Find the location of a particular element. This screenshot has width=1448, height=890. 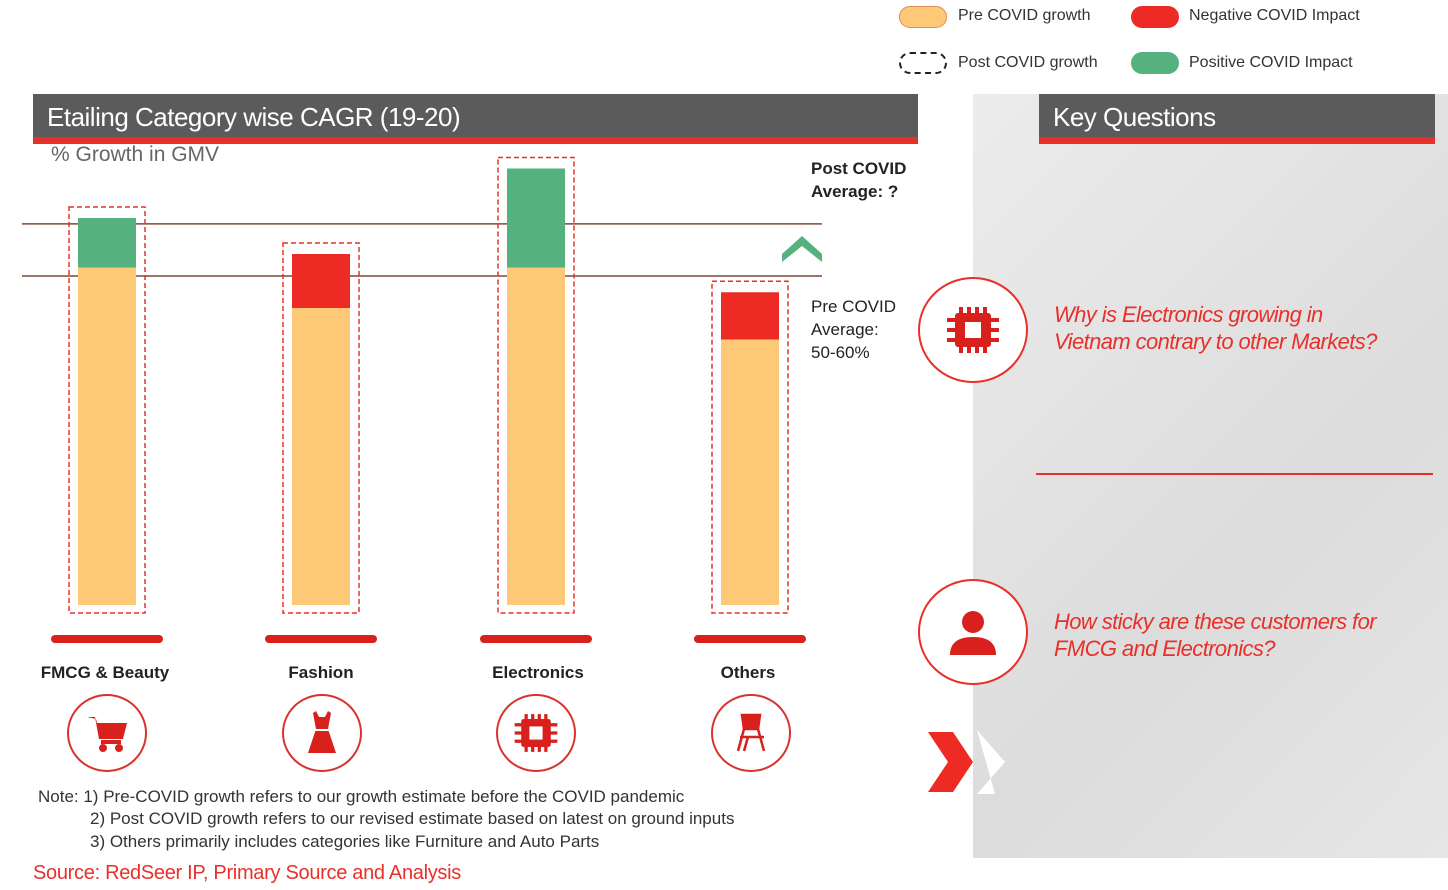

category-label: Fashion is located at coordinates (321, 672).